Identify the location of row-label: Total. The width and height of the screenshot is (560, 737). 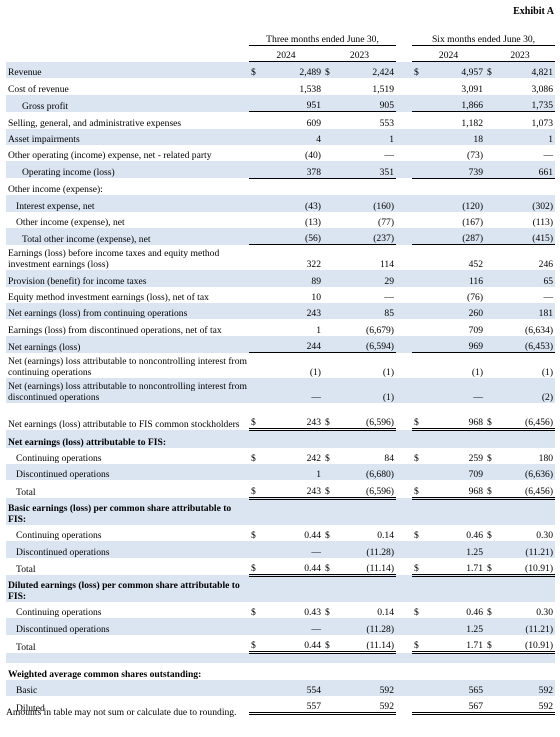
(26, 493).